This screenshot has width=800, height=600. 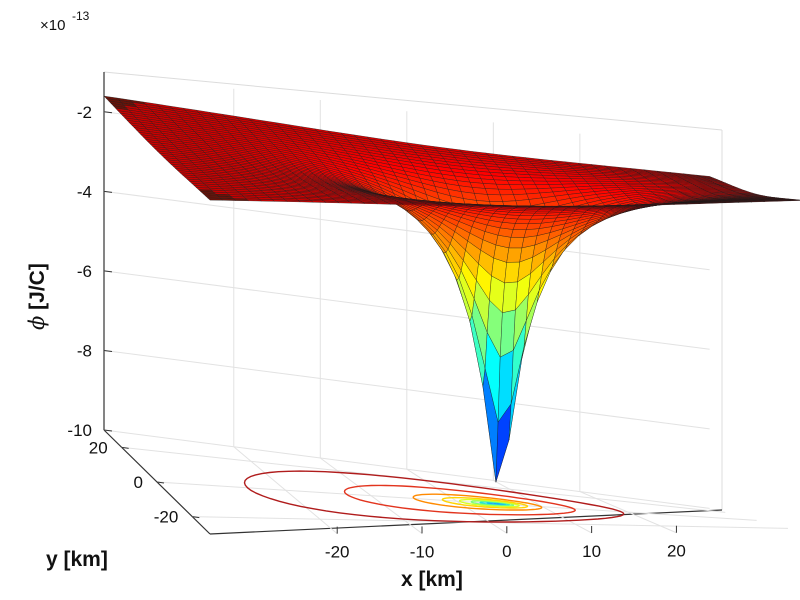 What do you see at coordinates (84, 350) in the screenshot?
I see `z-tick-label: -8` at bounding box center [84, 350].